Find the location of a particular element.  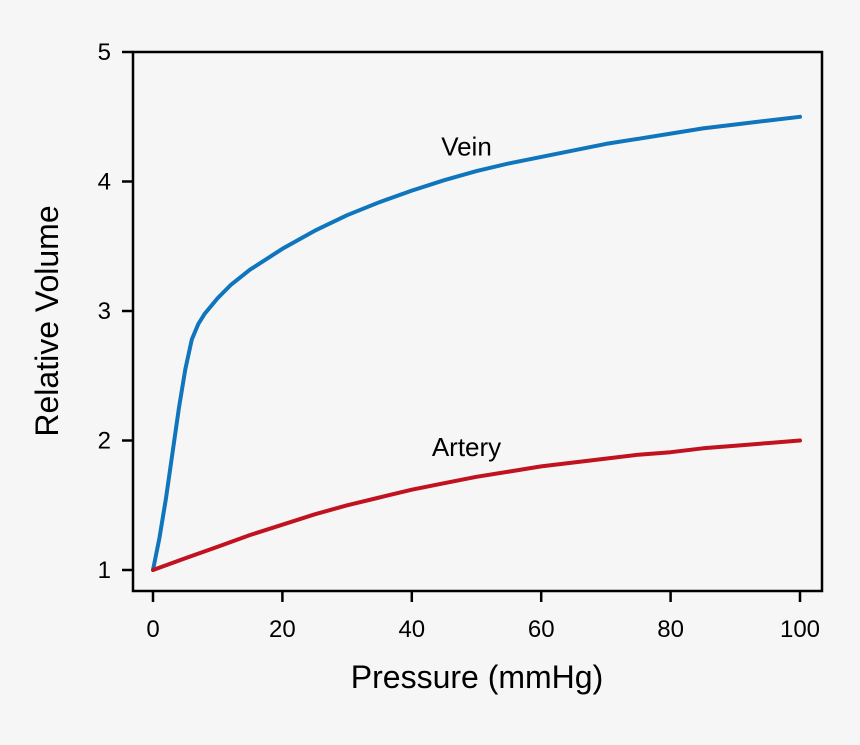

x-tick-label: 100 is located at coordinates (800, 629).